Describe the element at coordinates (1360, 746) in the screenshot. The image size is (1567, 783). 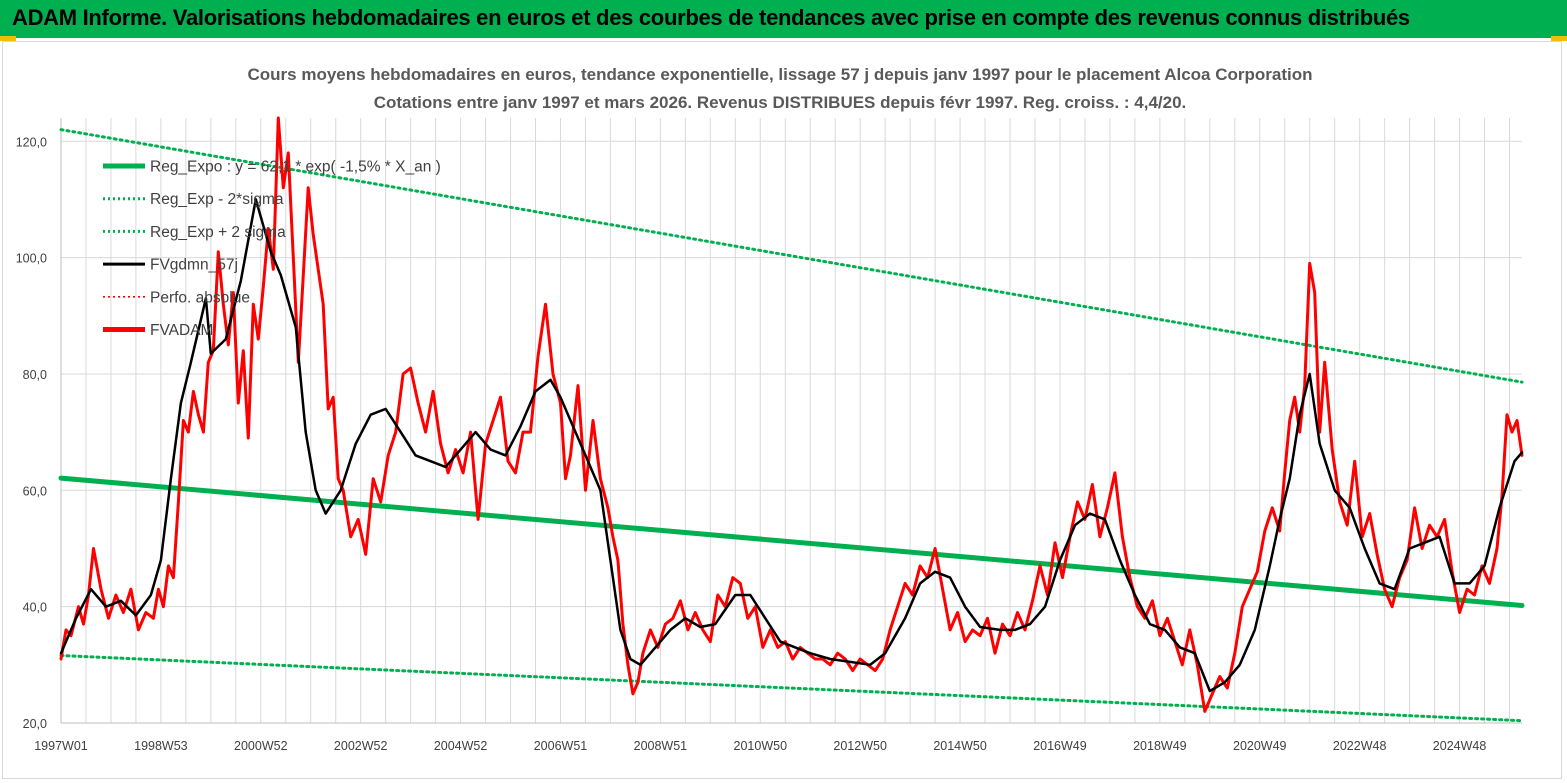
I see `x-tick-label: 2022W48` at that location.